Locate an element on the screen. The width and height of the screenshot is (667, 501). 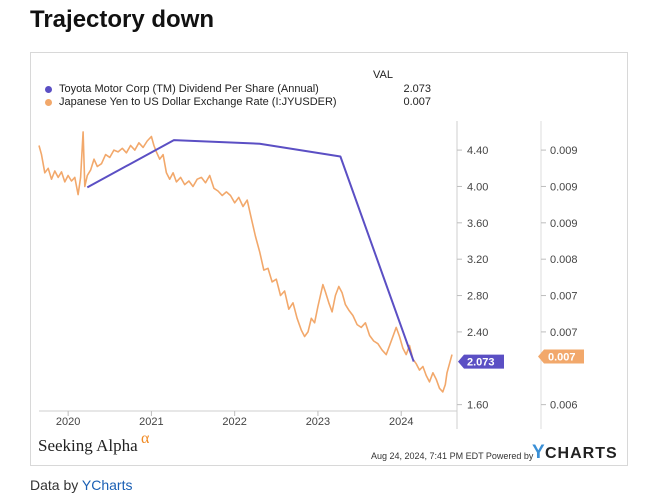
x-tick-label: 2022 is located at coordinates (234, 422).